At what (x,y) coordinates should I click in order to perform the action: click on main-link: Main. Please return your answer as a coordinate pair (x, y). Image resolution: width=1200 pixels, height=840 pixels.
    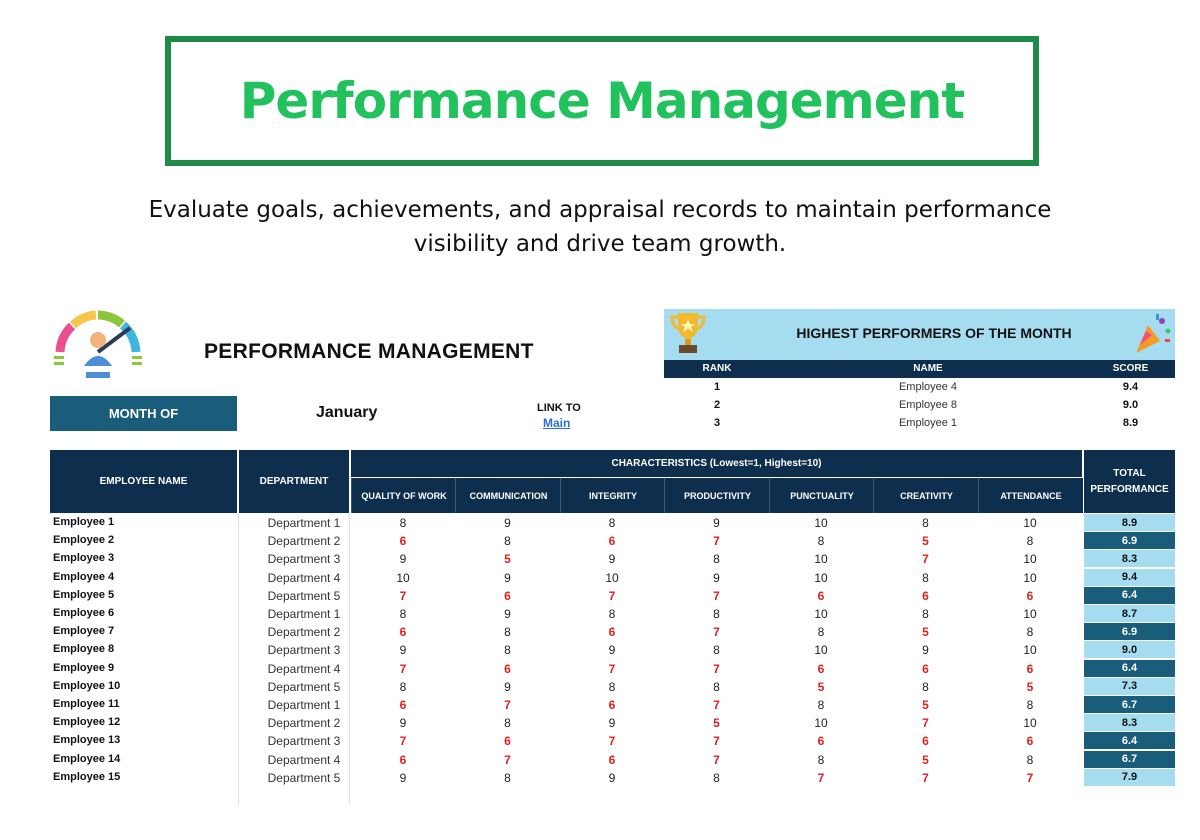
    Looking at the image, I should click on (557, 423).